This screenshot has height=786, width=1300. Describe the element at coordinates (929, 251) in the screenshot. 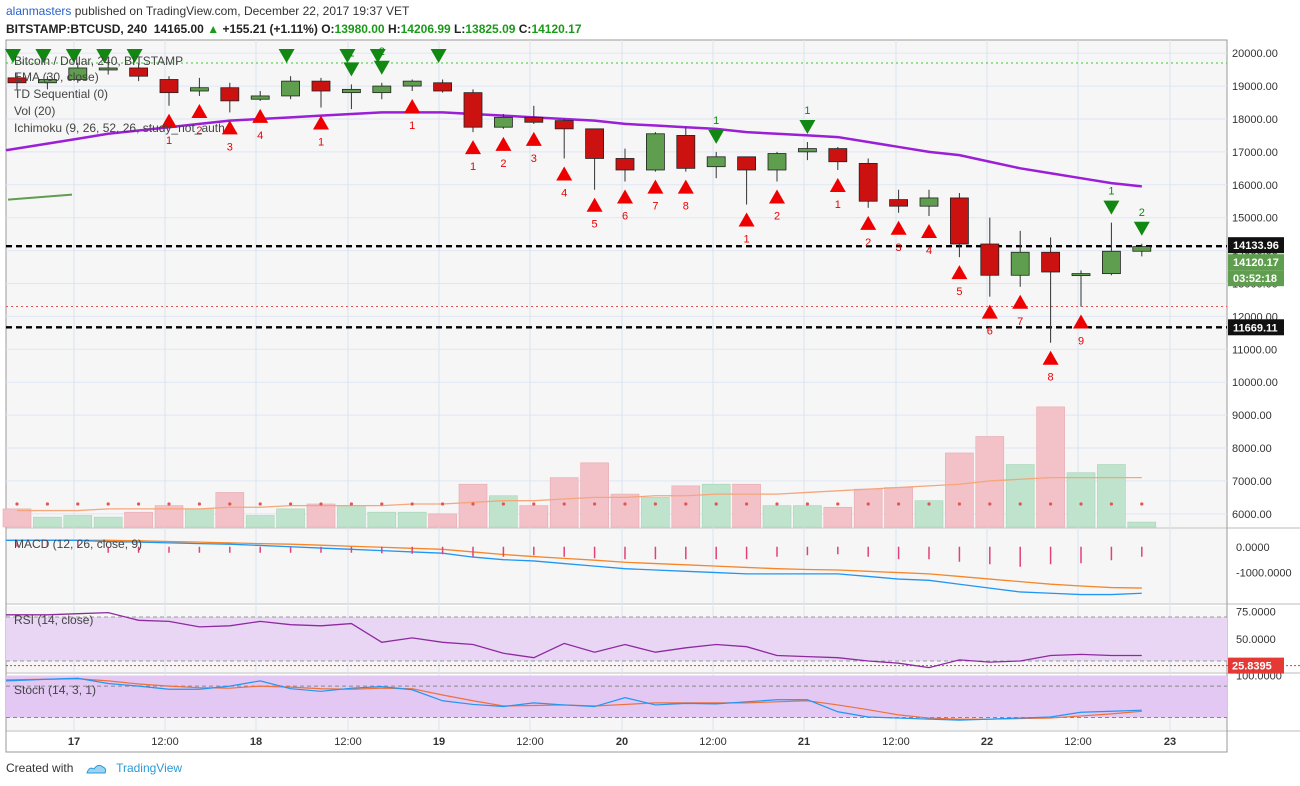

I see `td-buy-count: 4` at that location.